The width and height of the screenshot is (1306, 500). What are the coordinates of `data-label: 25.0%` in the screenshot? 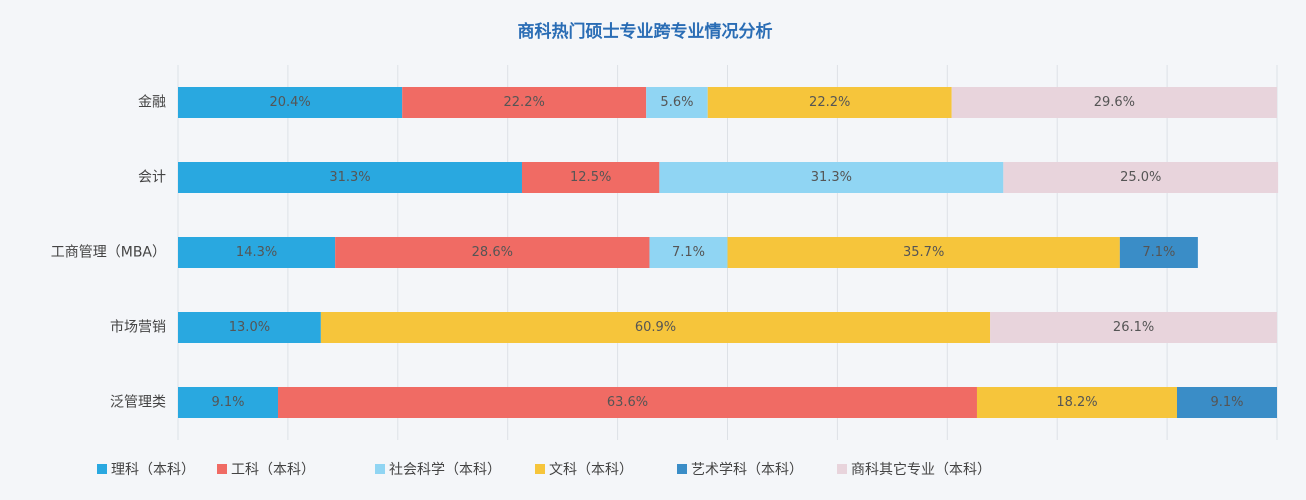 It's located at (1140, 177).